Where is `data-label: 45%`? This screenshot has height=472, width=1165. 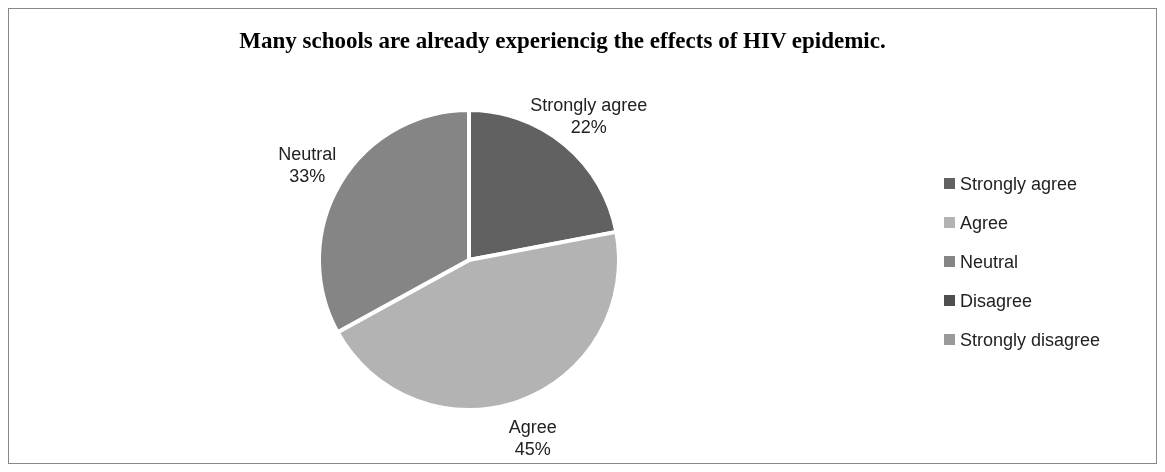 data-label: 45% is located at coordinates (532, 448).